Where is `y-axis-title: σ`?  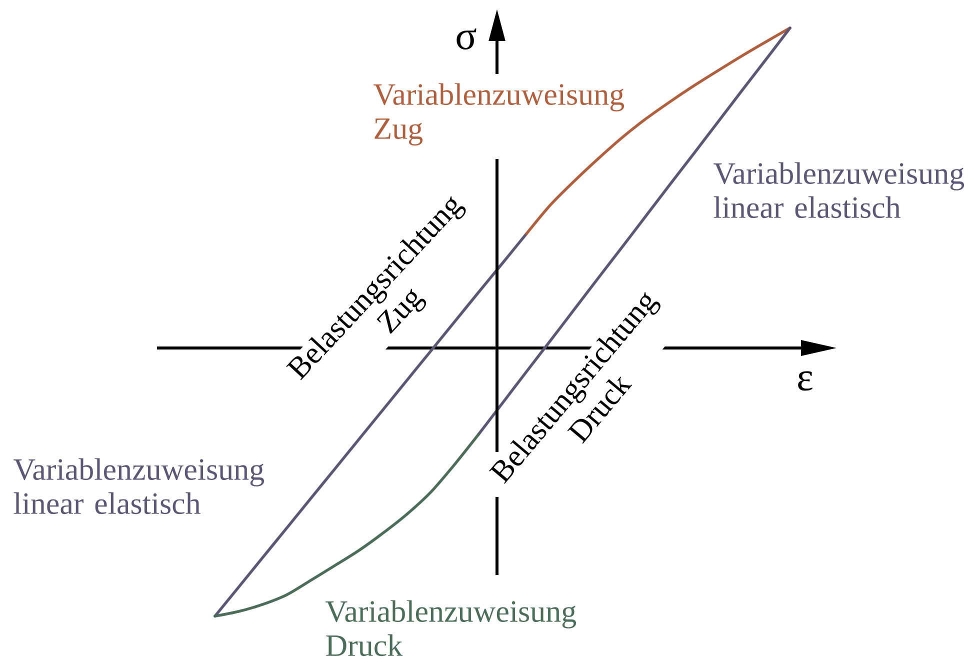
y-axis-title: σ is located at coordinates (466, 39).